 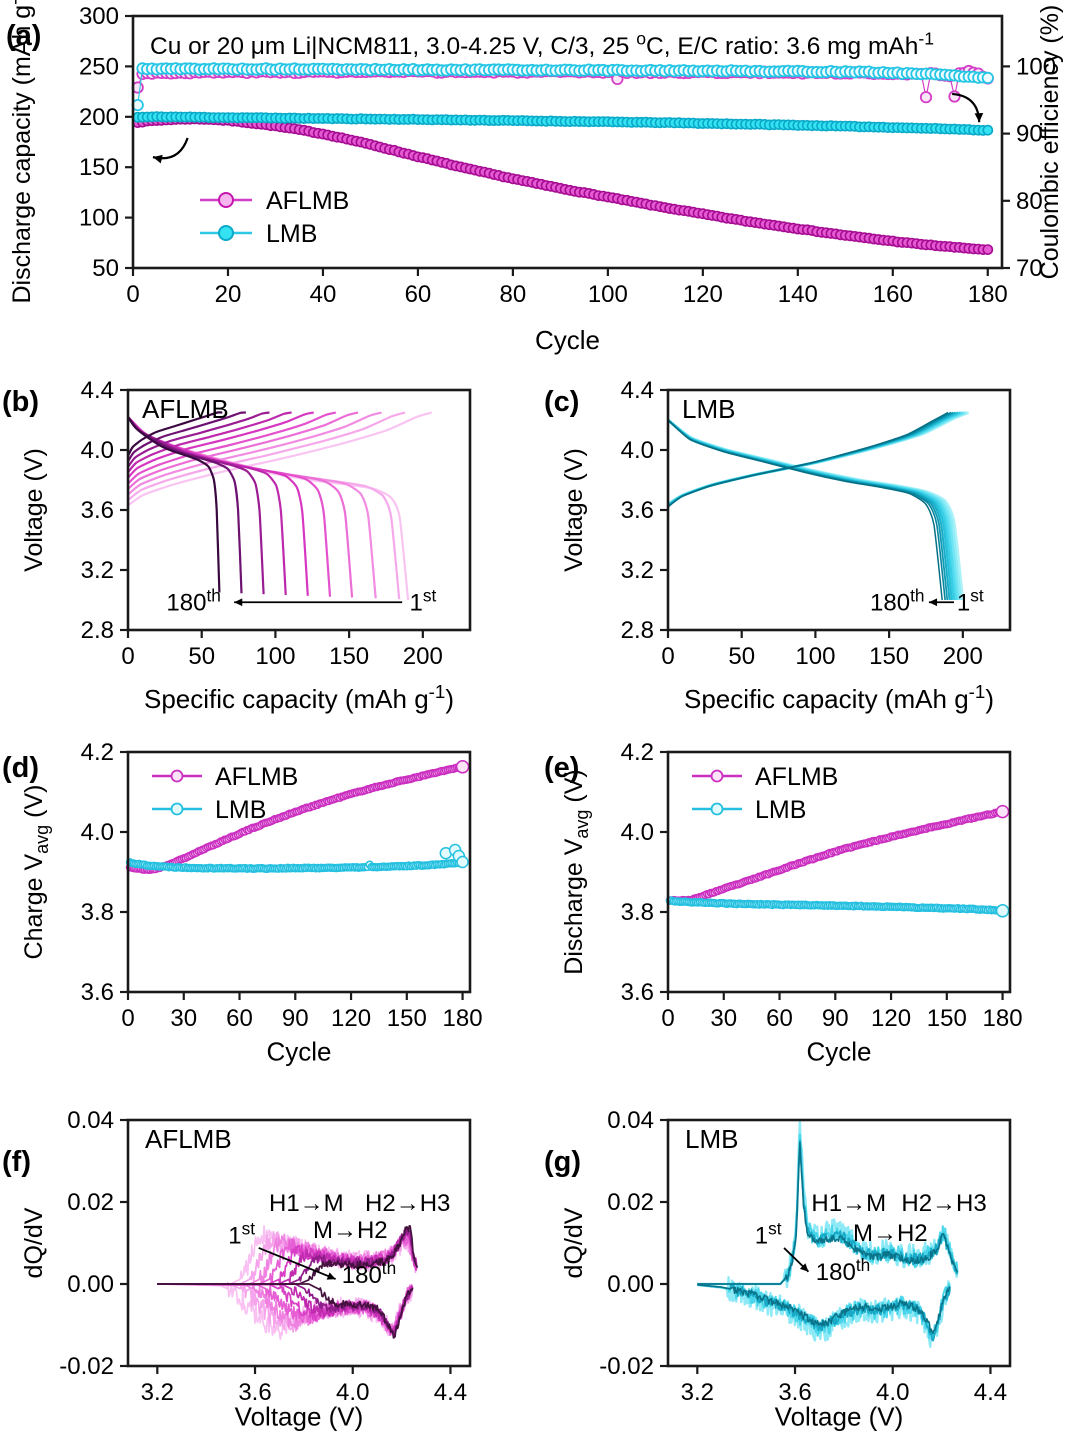 What do you see at coordinates (90, 1284) in the screenshot?
I see `y-tick-label: 0.00` at bounding box center [90, 1284].